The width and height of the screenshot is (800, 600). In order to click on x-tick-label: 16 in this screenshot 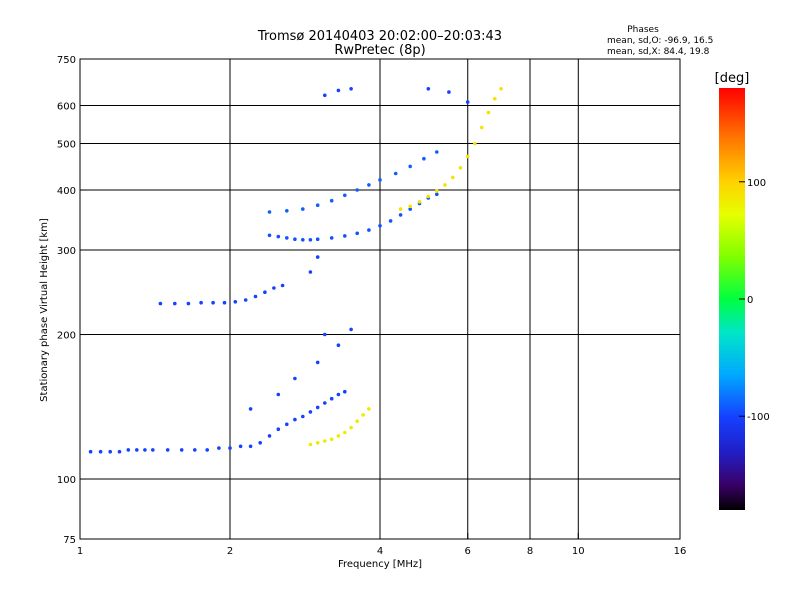, I will do `click(680, 551)`.